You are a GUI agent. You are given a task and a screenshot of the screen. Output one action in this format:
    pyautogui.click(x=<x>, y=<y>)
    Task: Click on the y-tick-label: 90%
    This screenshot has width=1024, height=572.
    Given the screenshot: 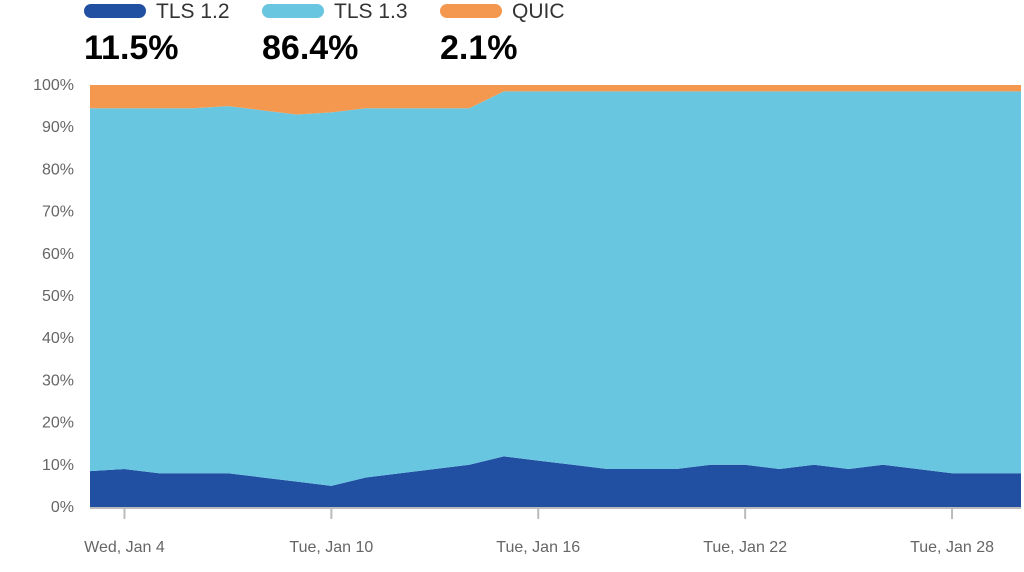 What is the action you would take?
    pyautogui.click(x=58, y=127)
    